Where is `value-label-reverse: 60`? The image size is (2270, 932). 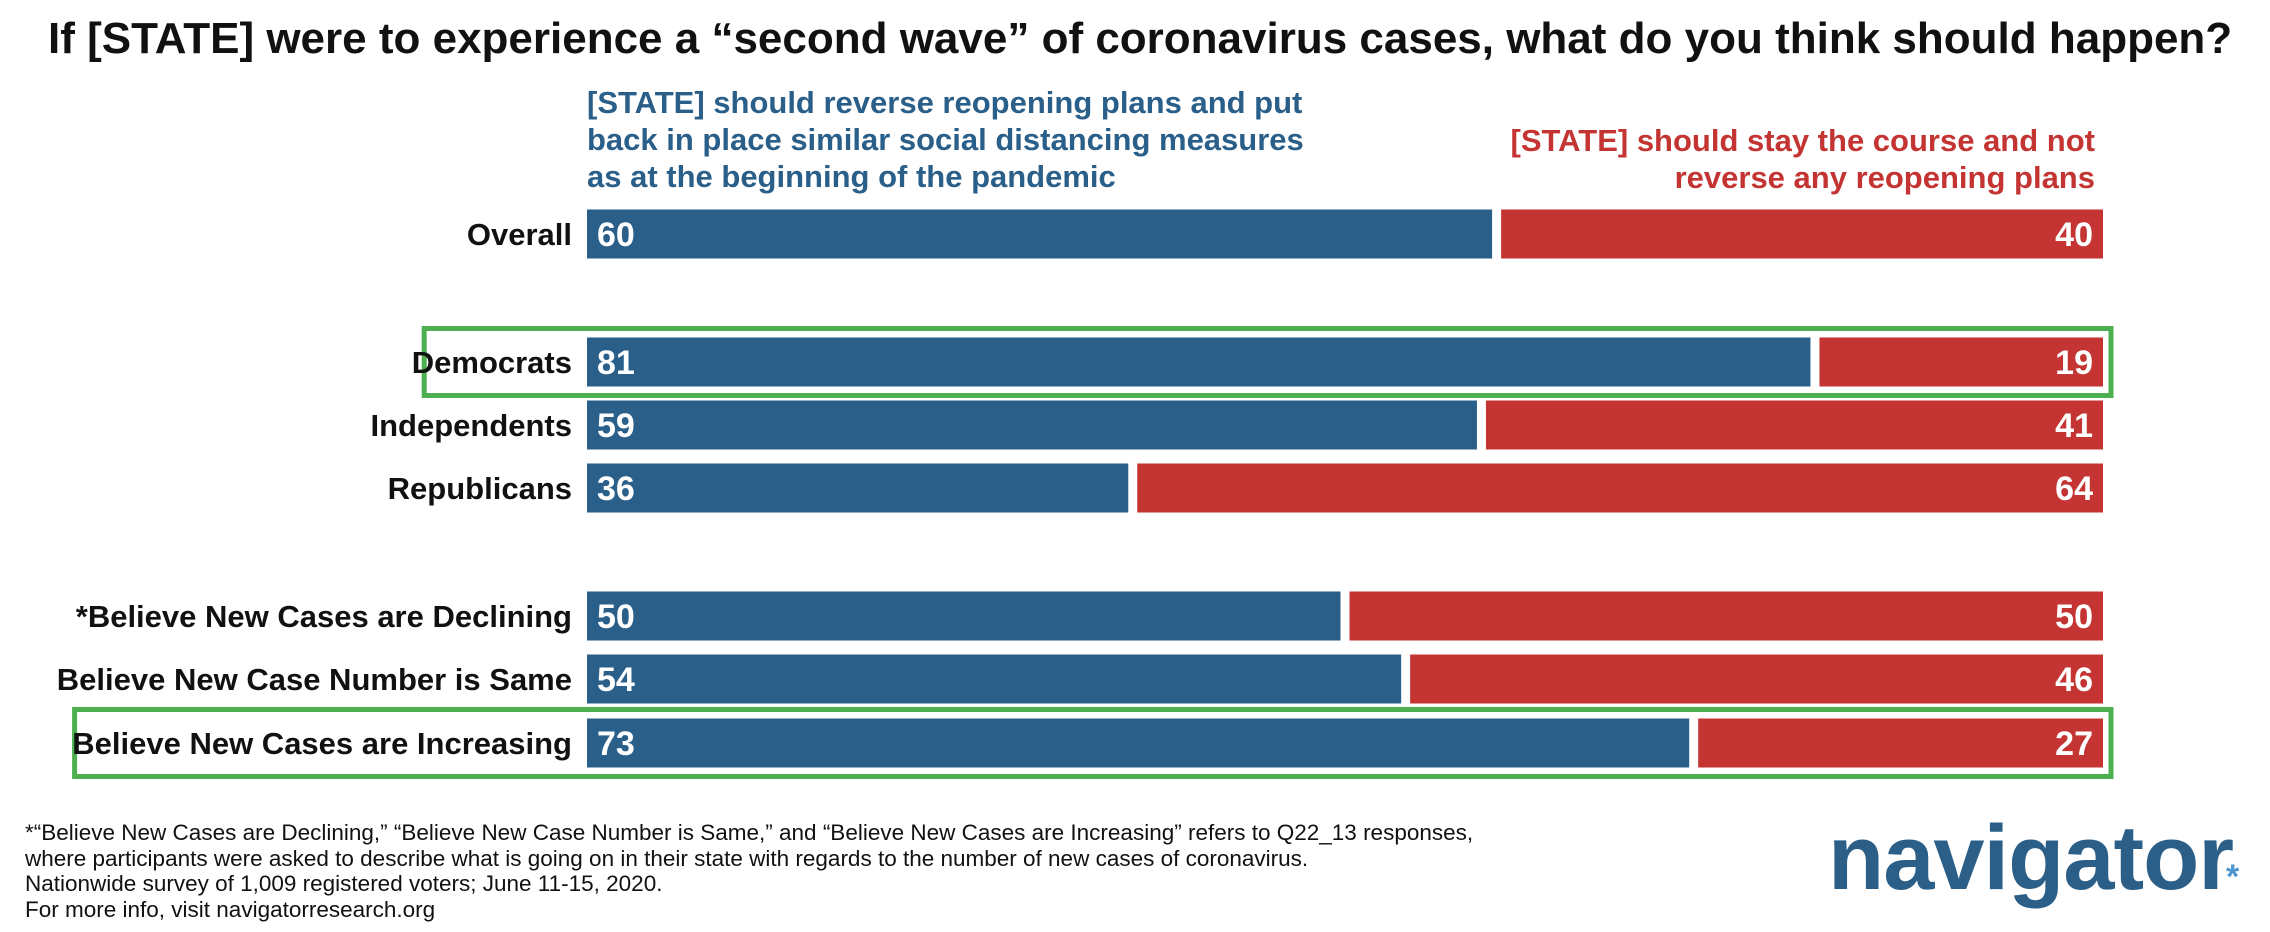 value-label-reverse: 60 is located at coordinates (616, 235).